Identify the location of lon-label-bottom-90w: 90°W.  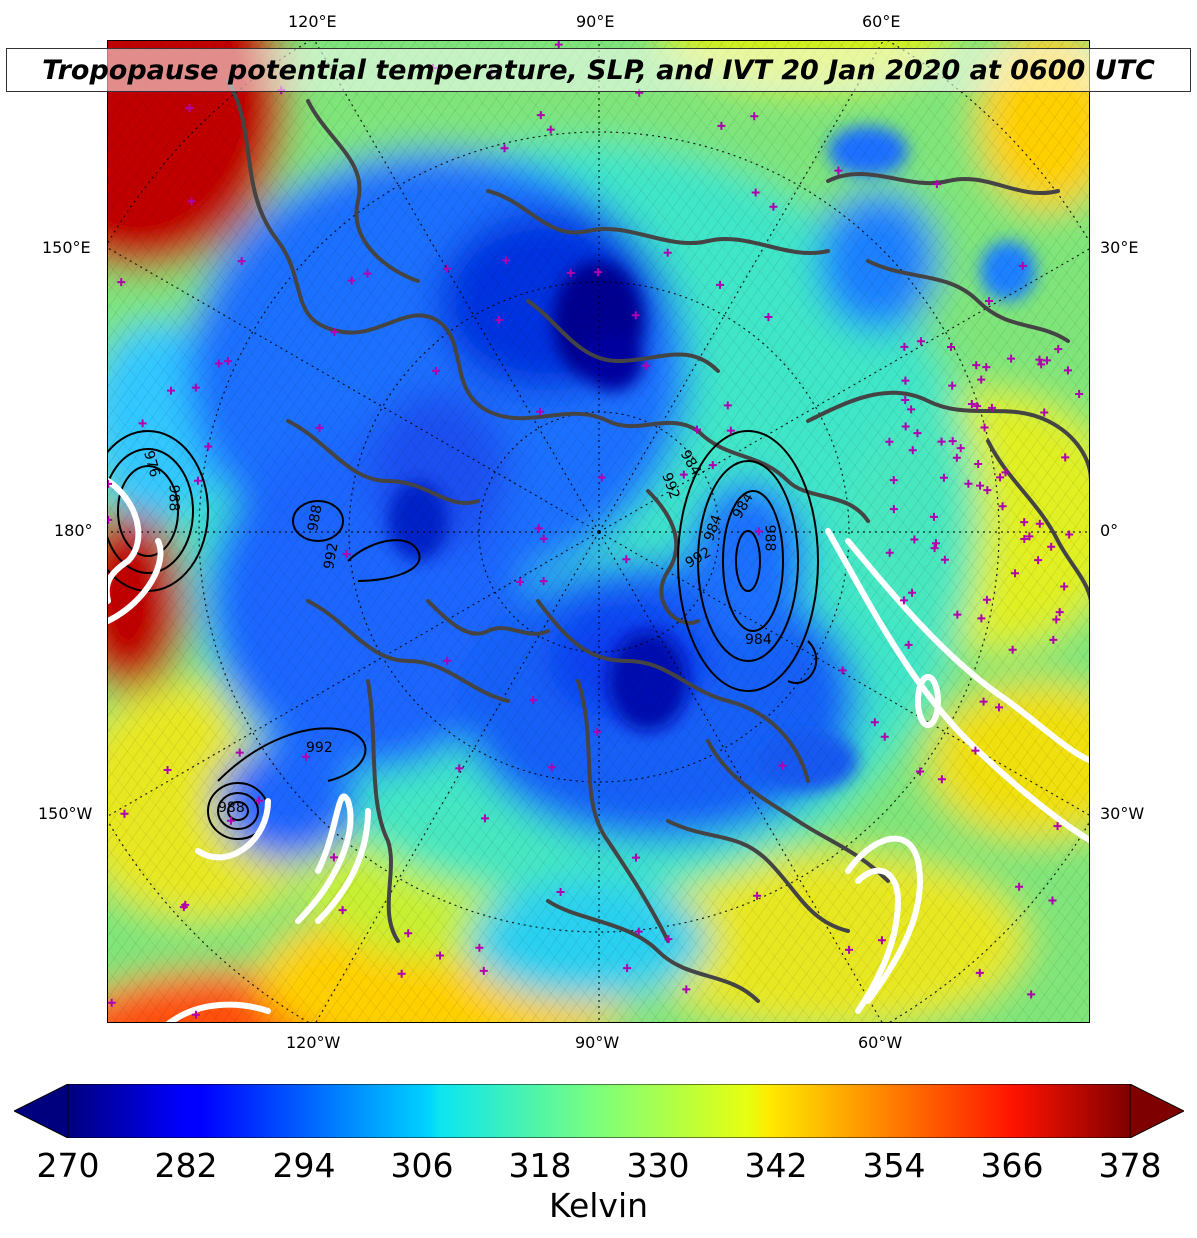
(597, 1042).